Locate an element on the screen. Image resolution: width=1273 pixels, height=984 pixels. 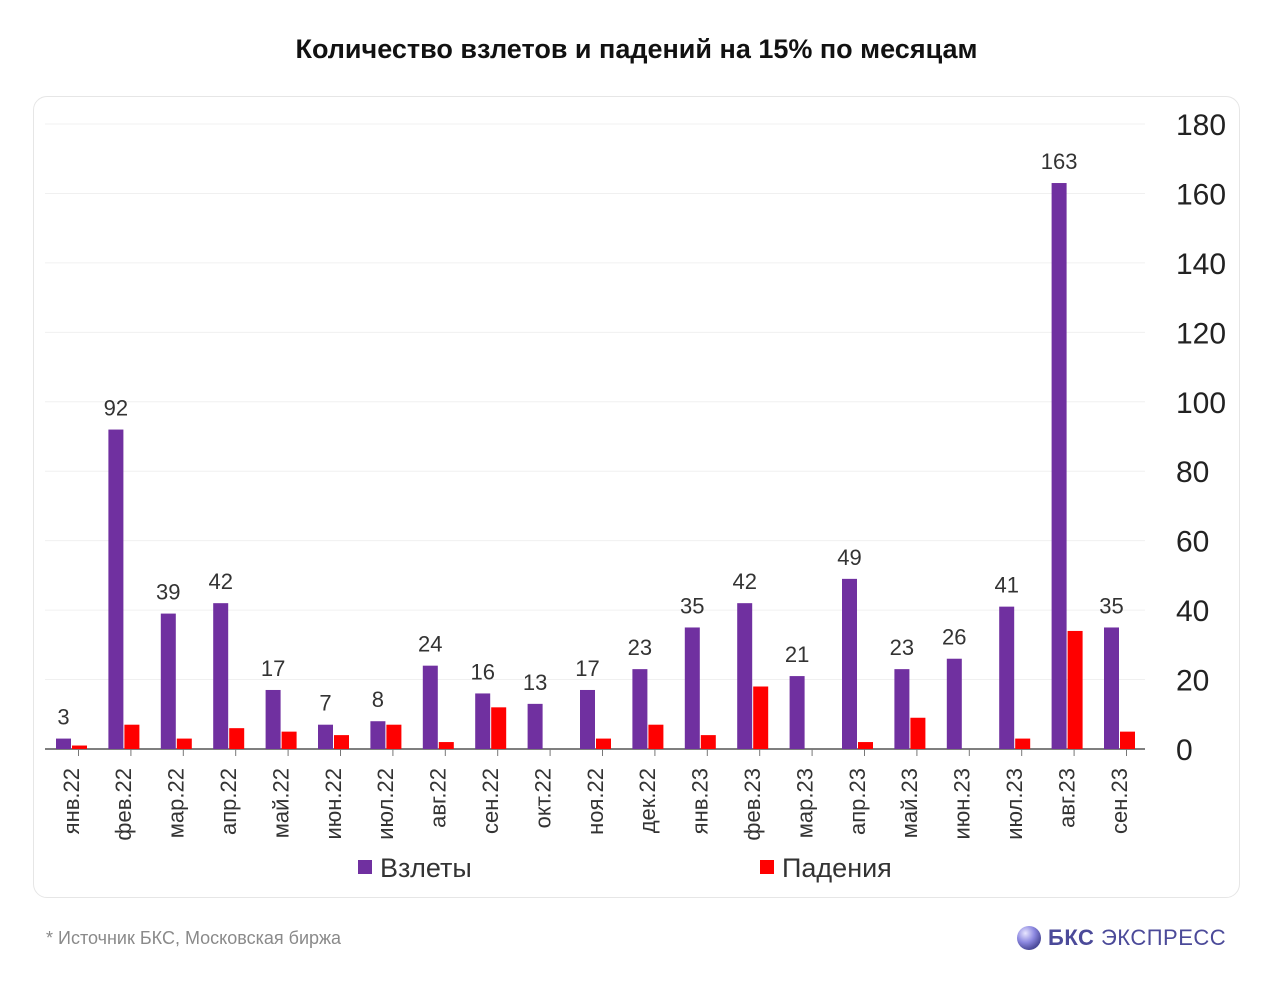
data-label: 39 is located at coordinates (168, 592).